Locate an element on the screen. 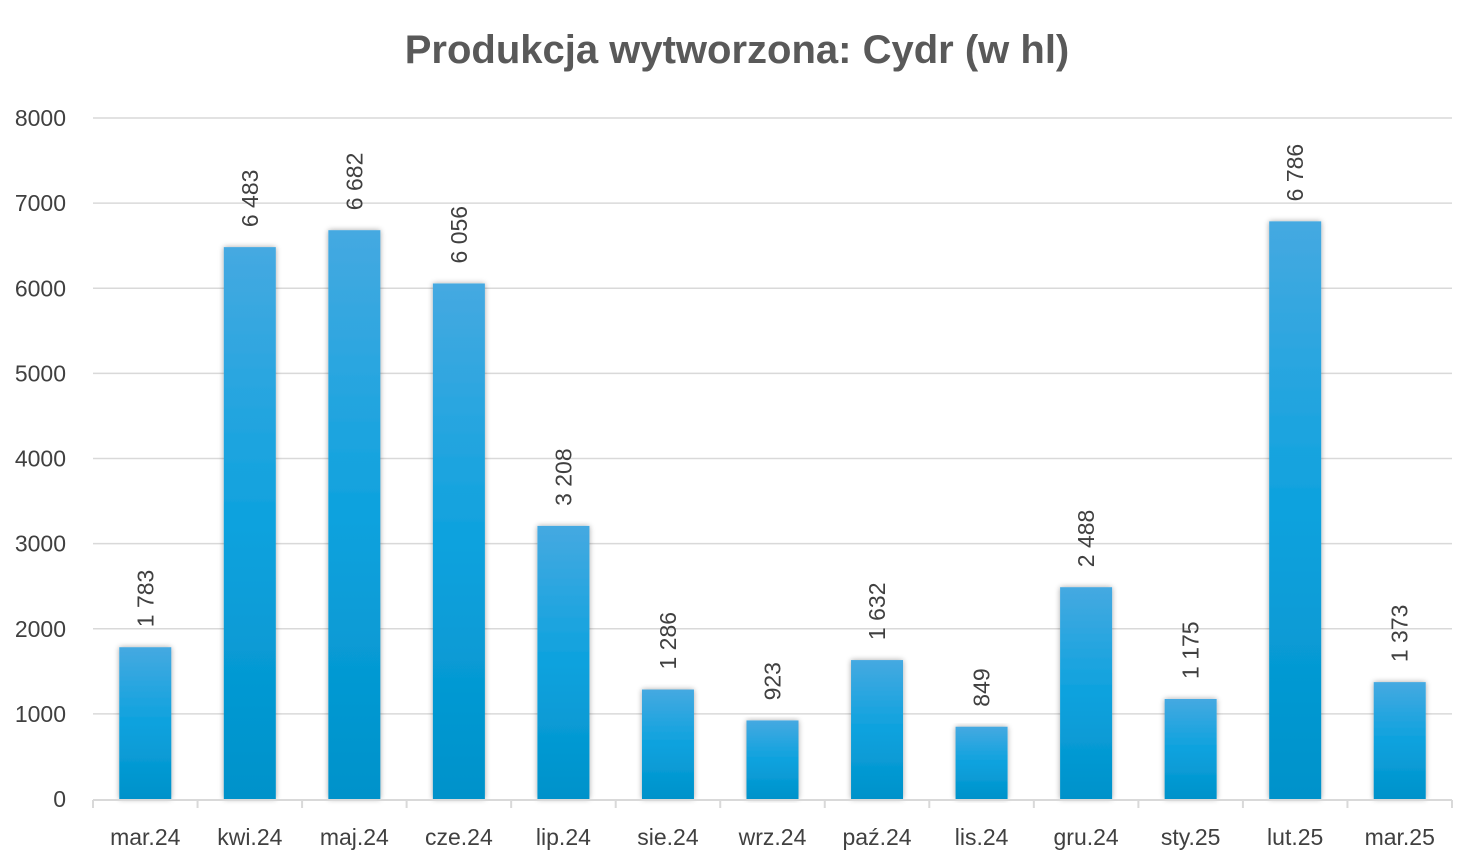 Image resolution: width=1475 pixels, height=868 pixels. data-label: 1 373 is located at coordinates (1400, 634).